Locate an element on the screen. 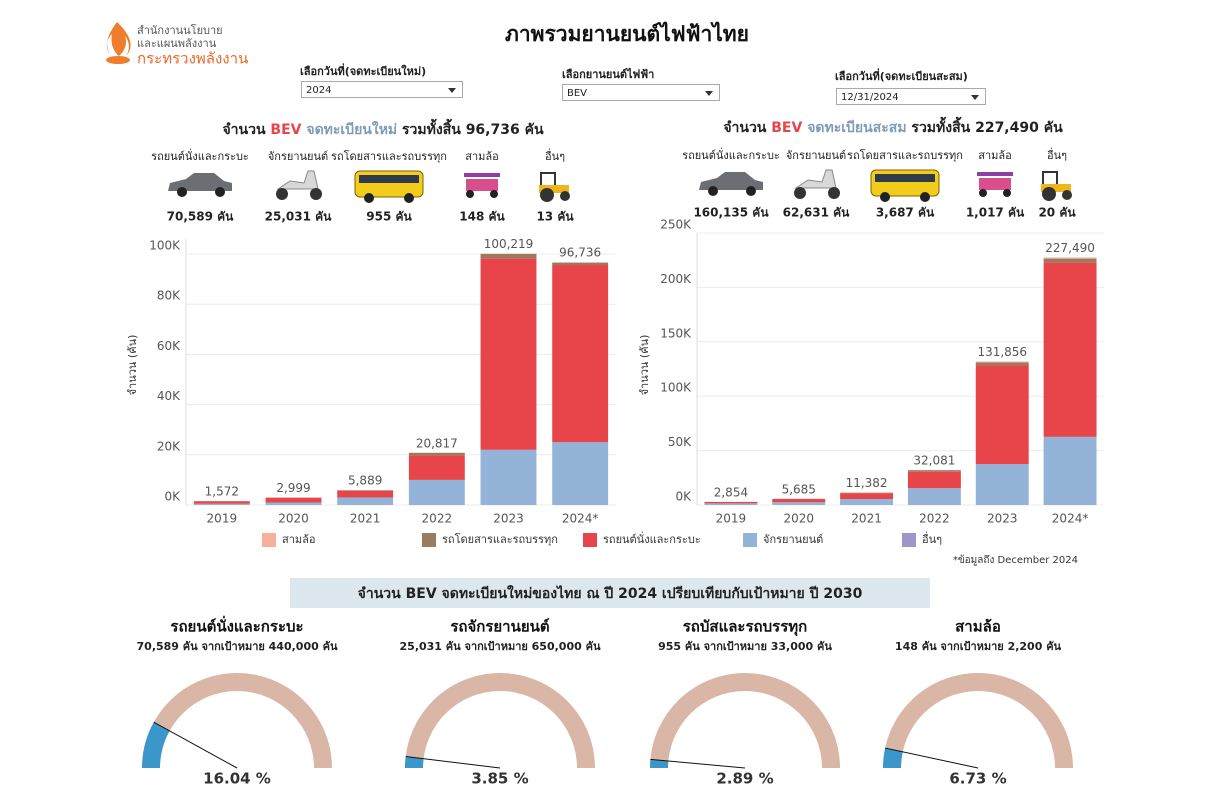 The width and height of the screenshot is (1225, 804). filter-label: เลือกวันที่(จดทะเบียนสะสม) is located at coordinates (901, 76).